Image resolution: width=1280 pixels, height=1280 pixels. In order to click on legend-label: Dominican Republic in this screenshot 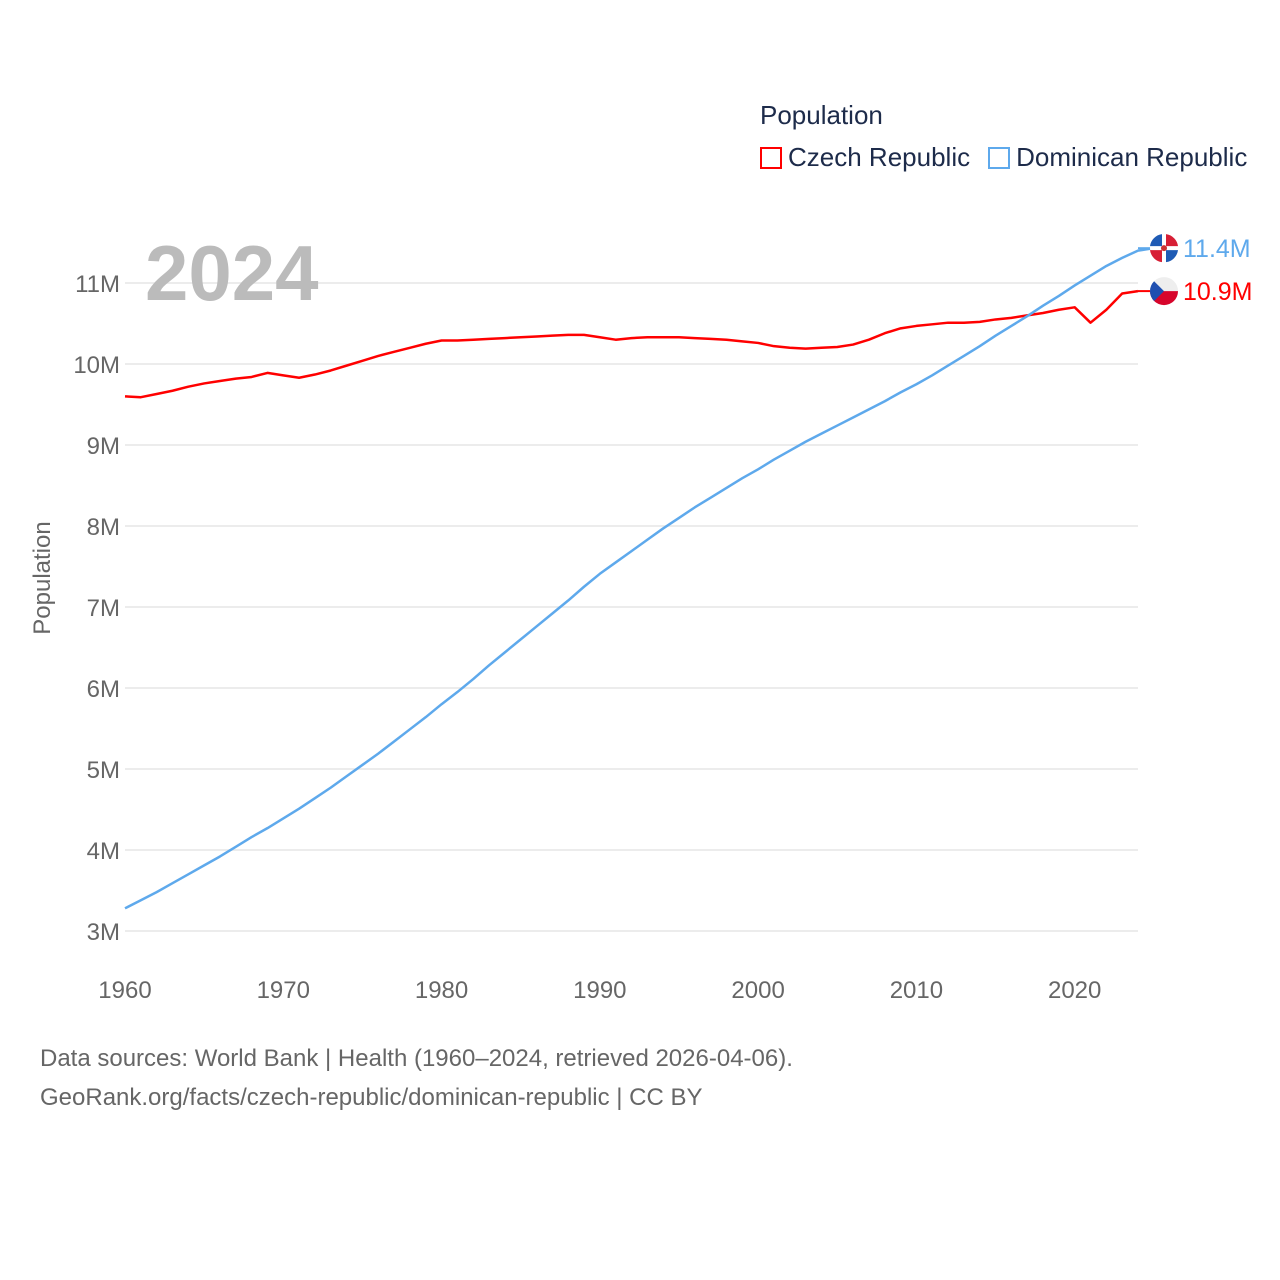, I will do `click(1132, 157)`.